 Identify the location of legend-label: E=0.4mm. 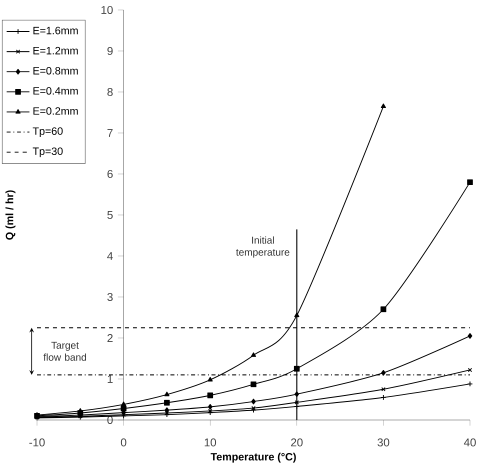
(55, 91).